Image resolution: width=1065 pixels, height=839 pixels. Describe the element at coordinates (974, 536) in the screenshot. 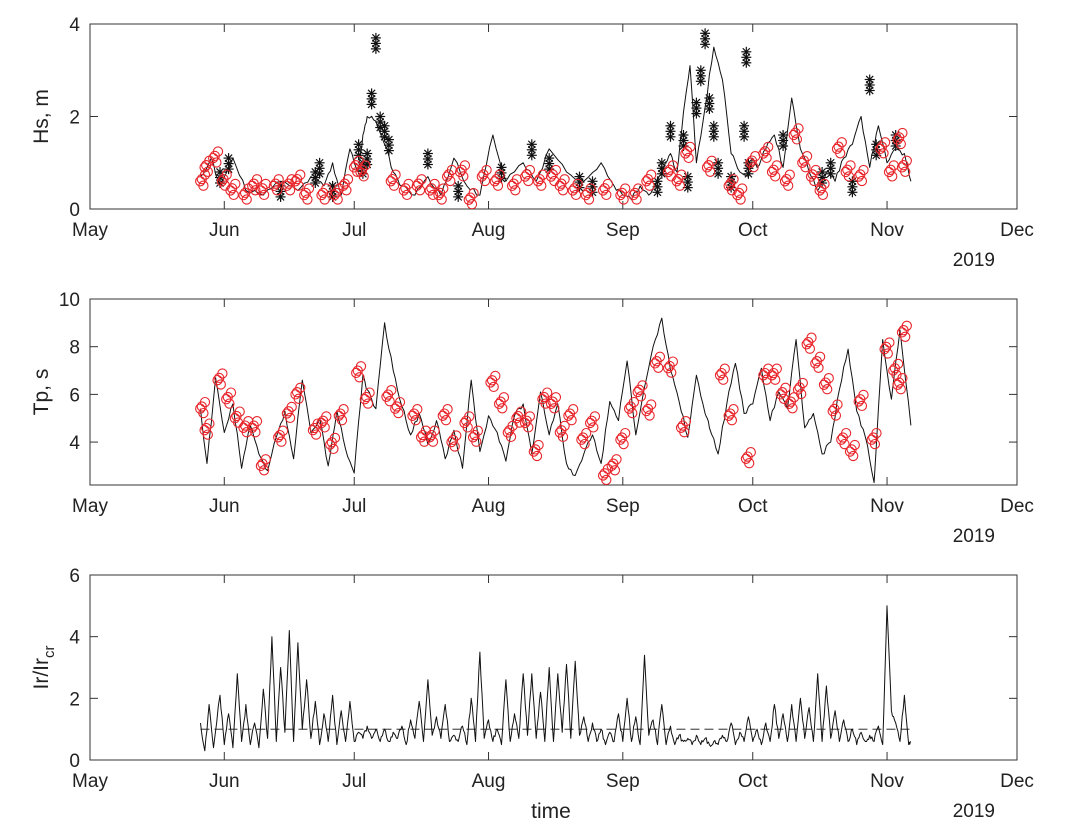

I see `tp-year-label: 2019` at that location.